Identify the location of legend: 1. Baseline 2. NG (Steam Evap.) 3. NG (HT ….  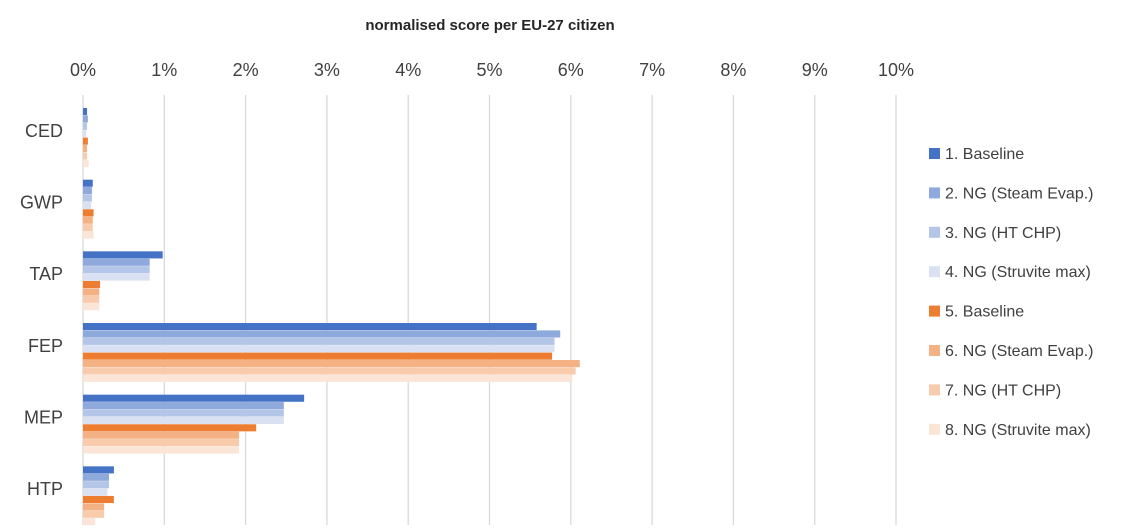
(1011, 292).